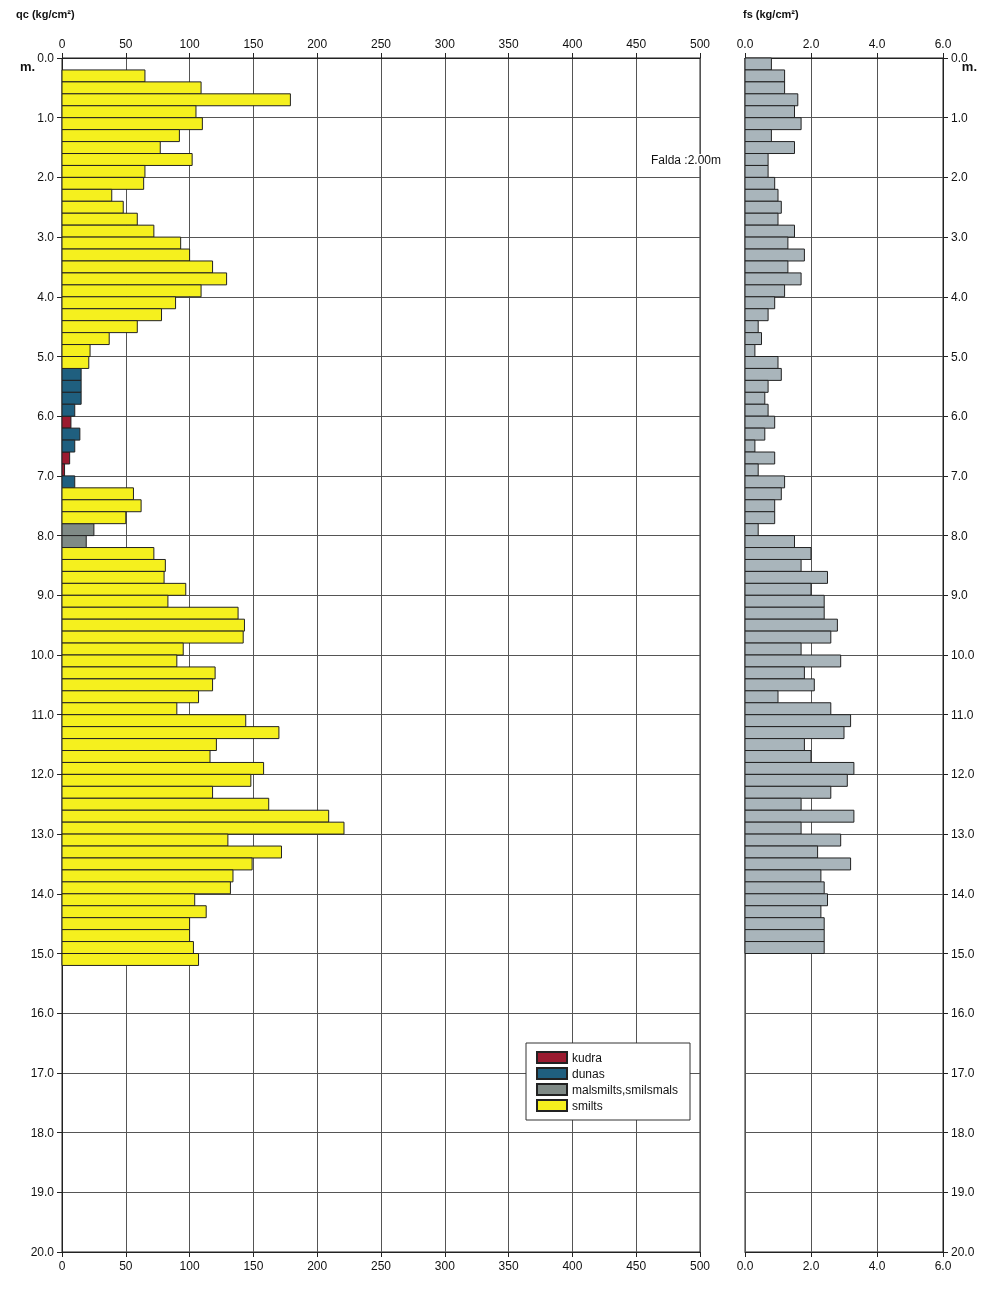  I want to click on y-axis-title: m., so click(28, 66).